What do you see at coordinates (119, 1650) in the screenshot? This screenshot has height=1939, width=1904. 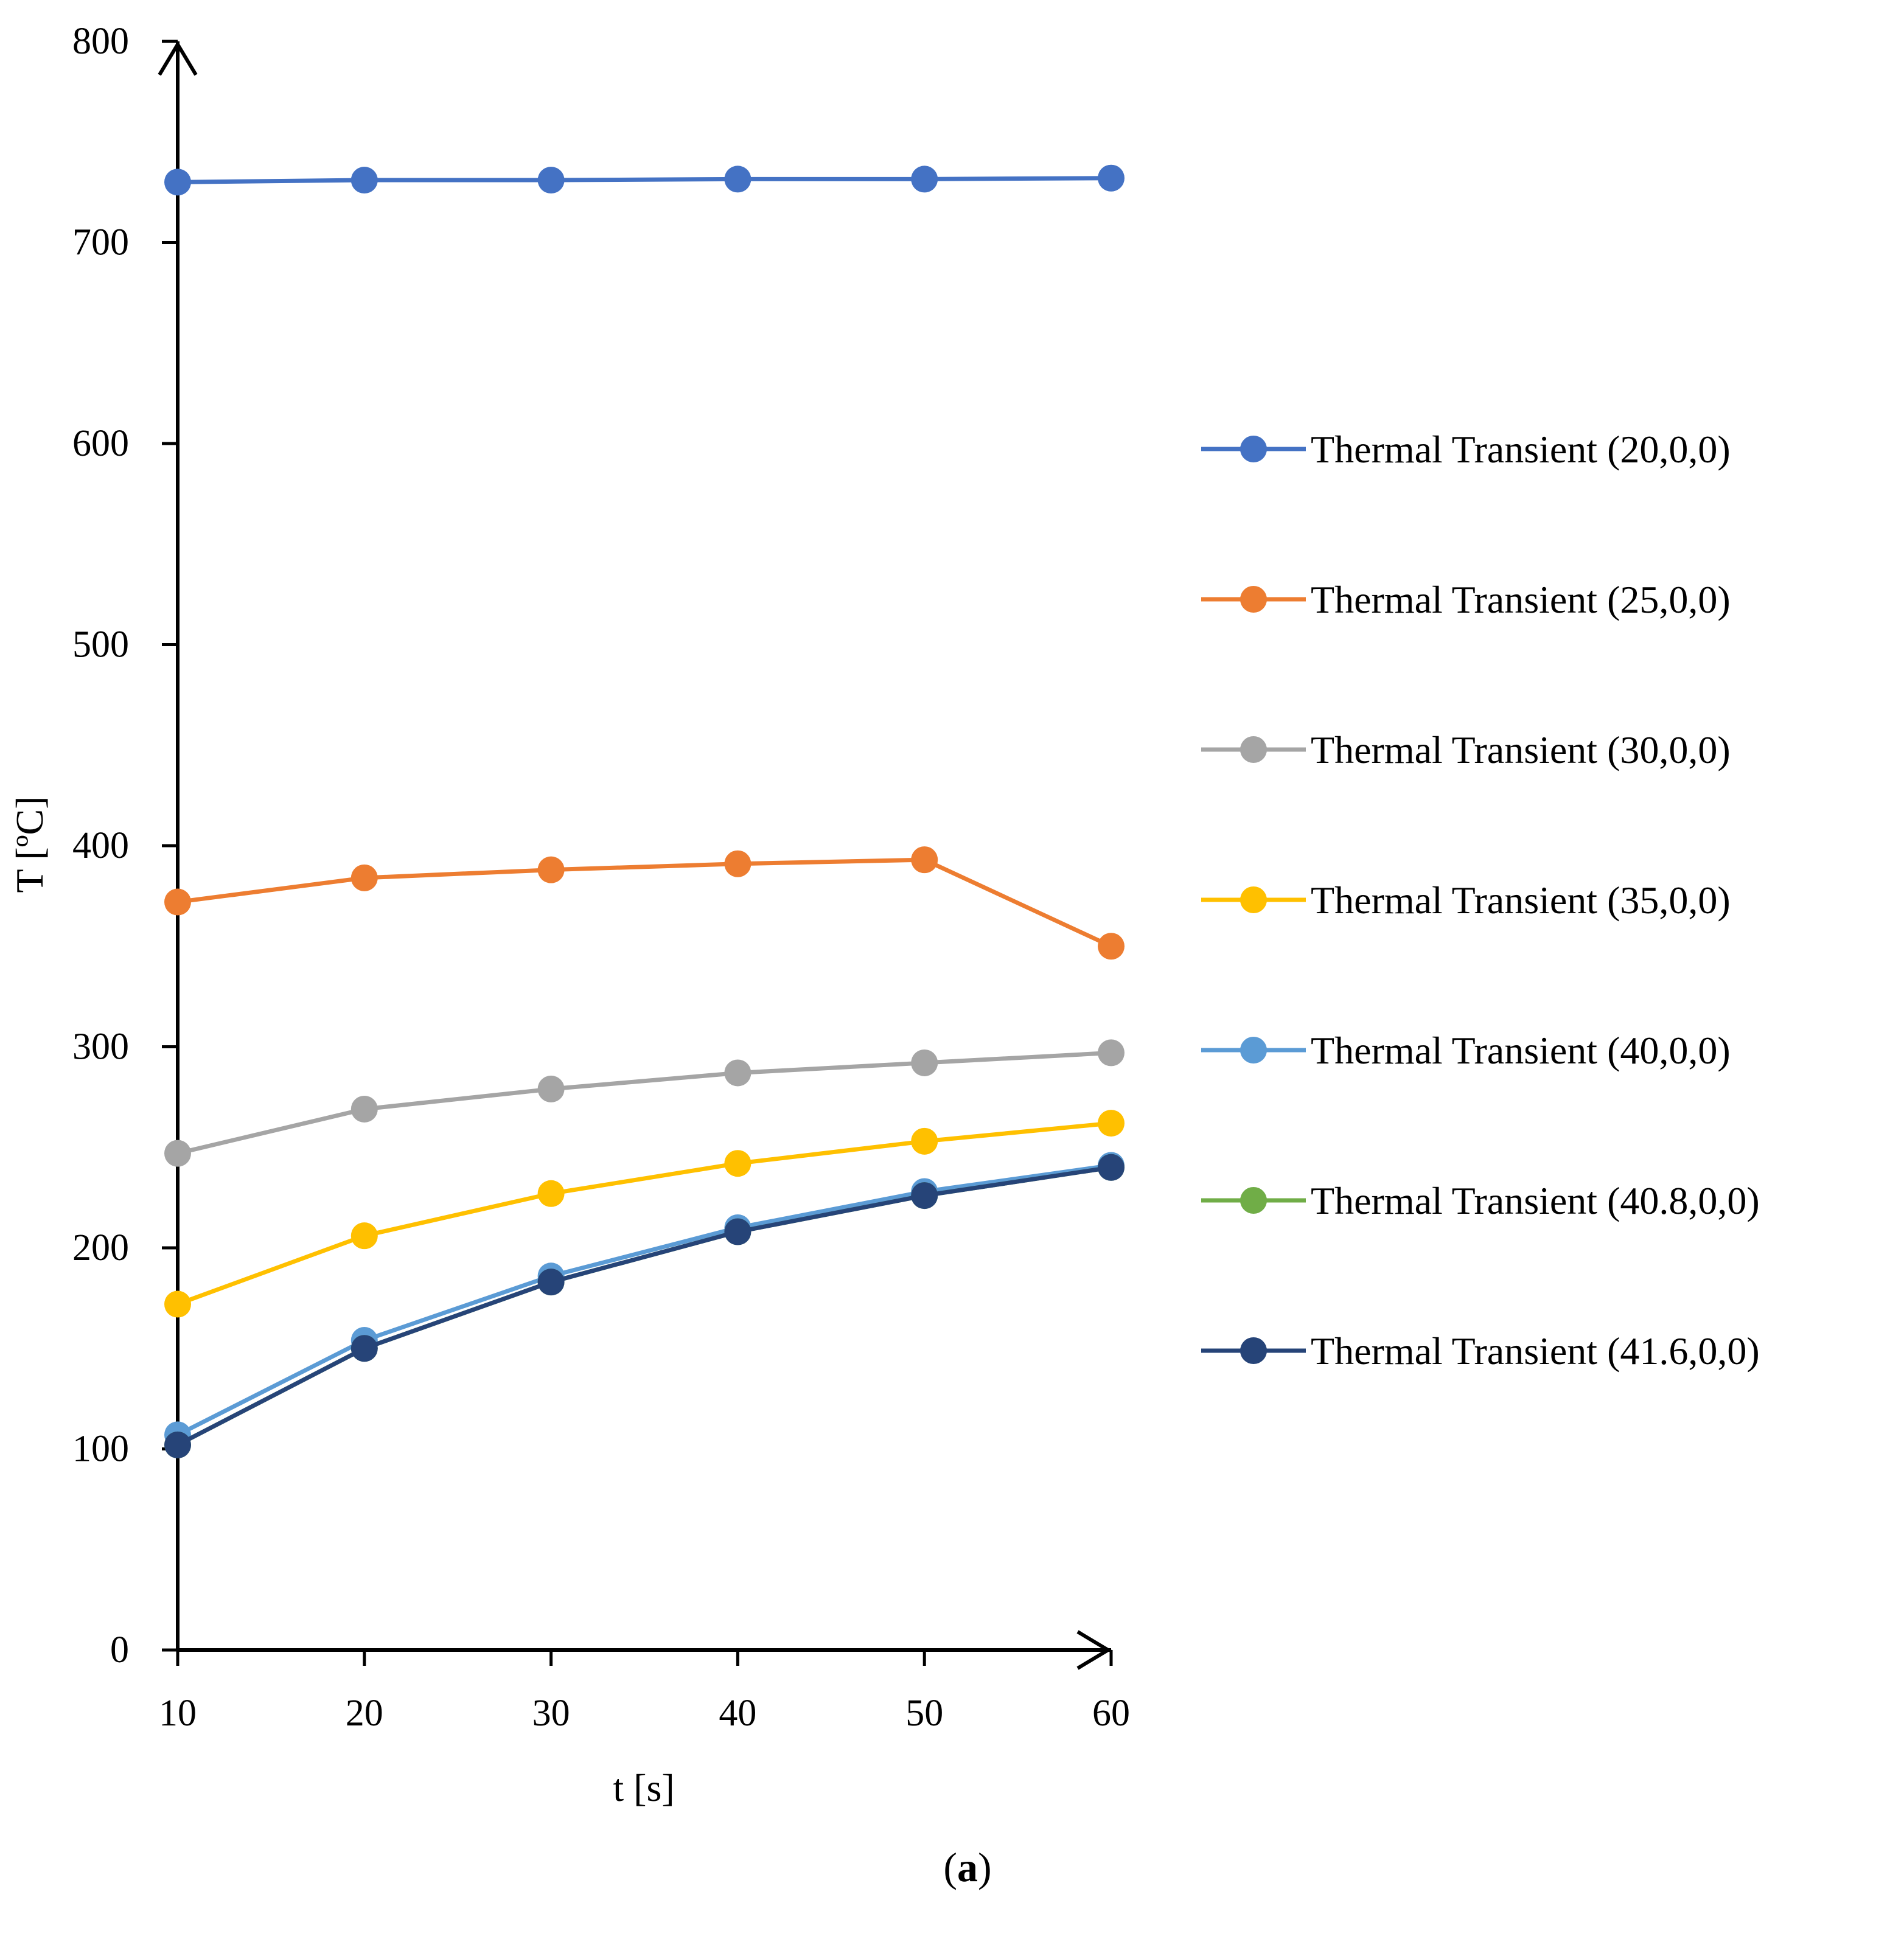 I see `y-tick-label: 0` at bounding box center [119, 1650].